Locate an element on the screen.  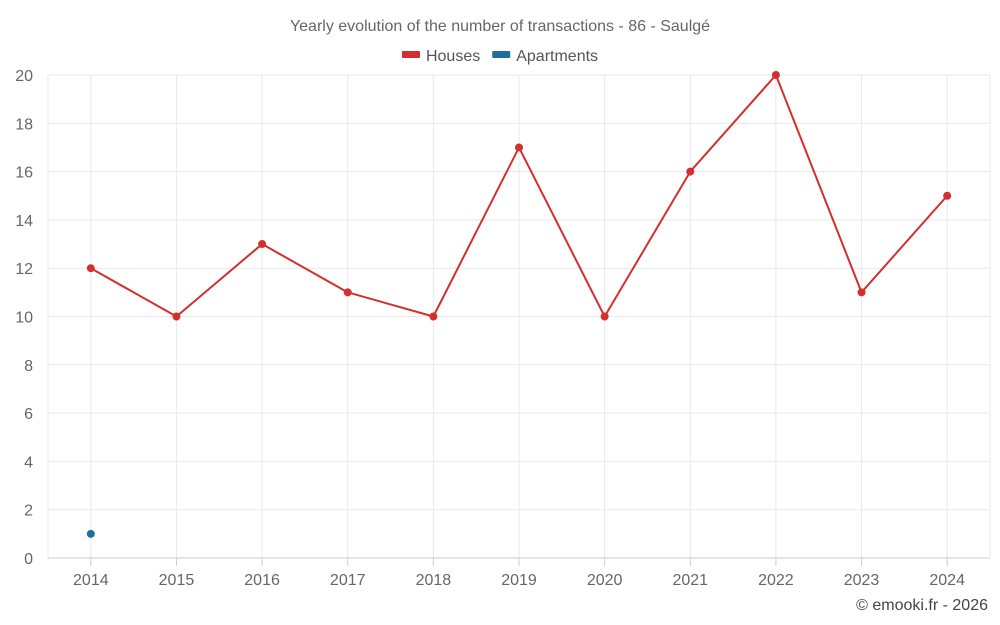
y-tick-label: 2 is located at coordinates (28, 511).